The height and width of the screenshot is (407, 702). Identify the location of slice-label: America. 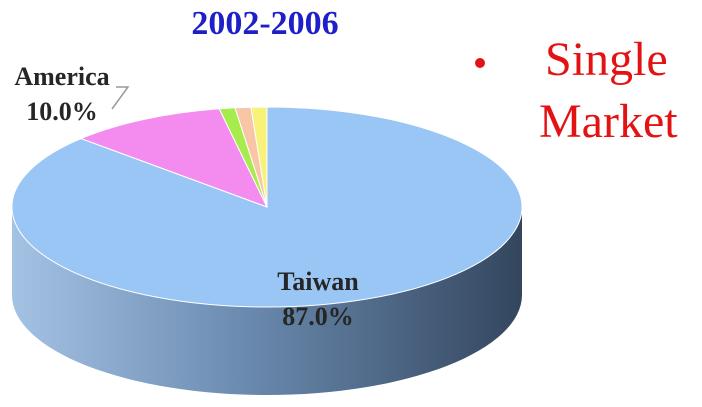
(61, 76).